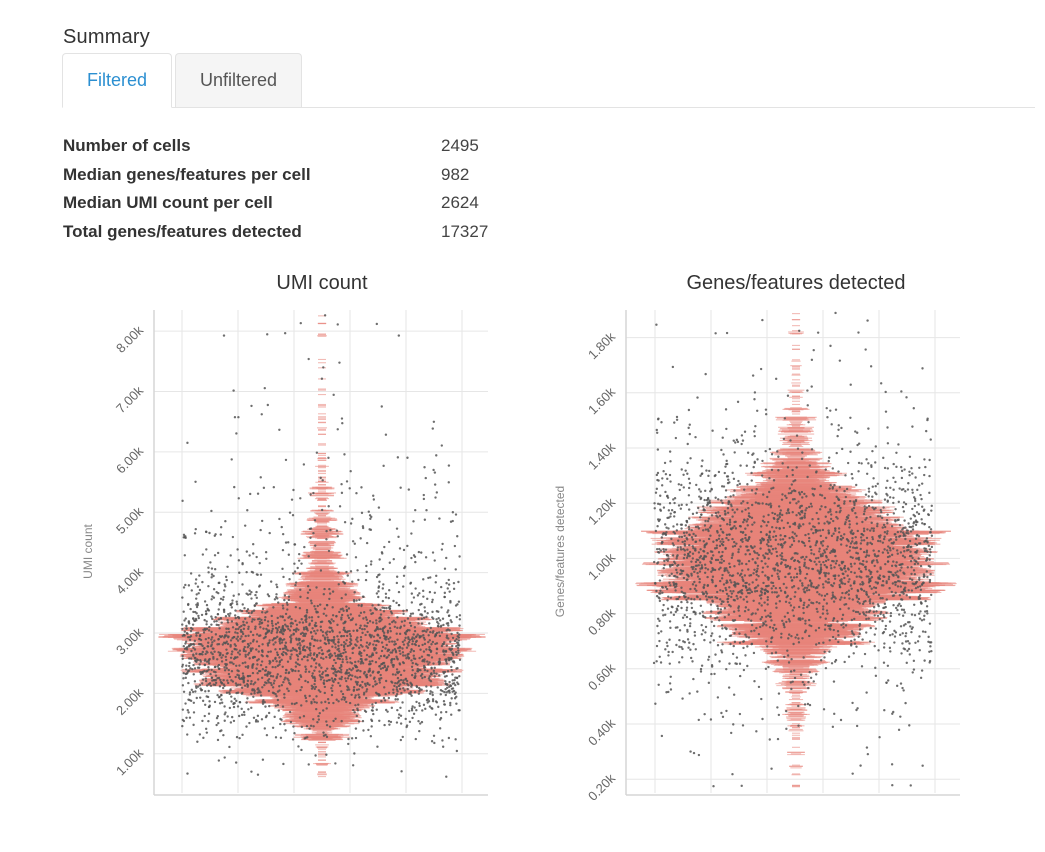  I want to click on stat-row-number-of-cells: Number of cells 2495, so click(275, 146).